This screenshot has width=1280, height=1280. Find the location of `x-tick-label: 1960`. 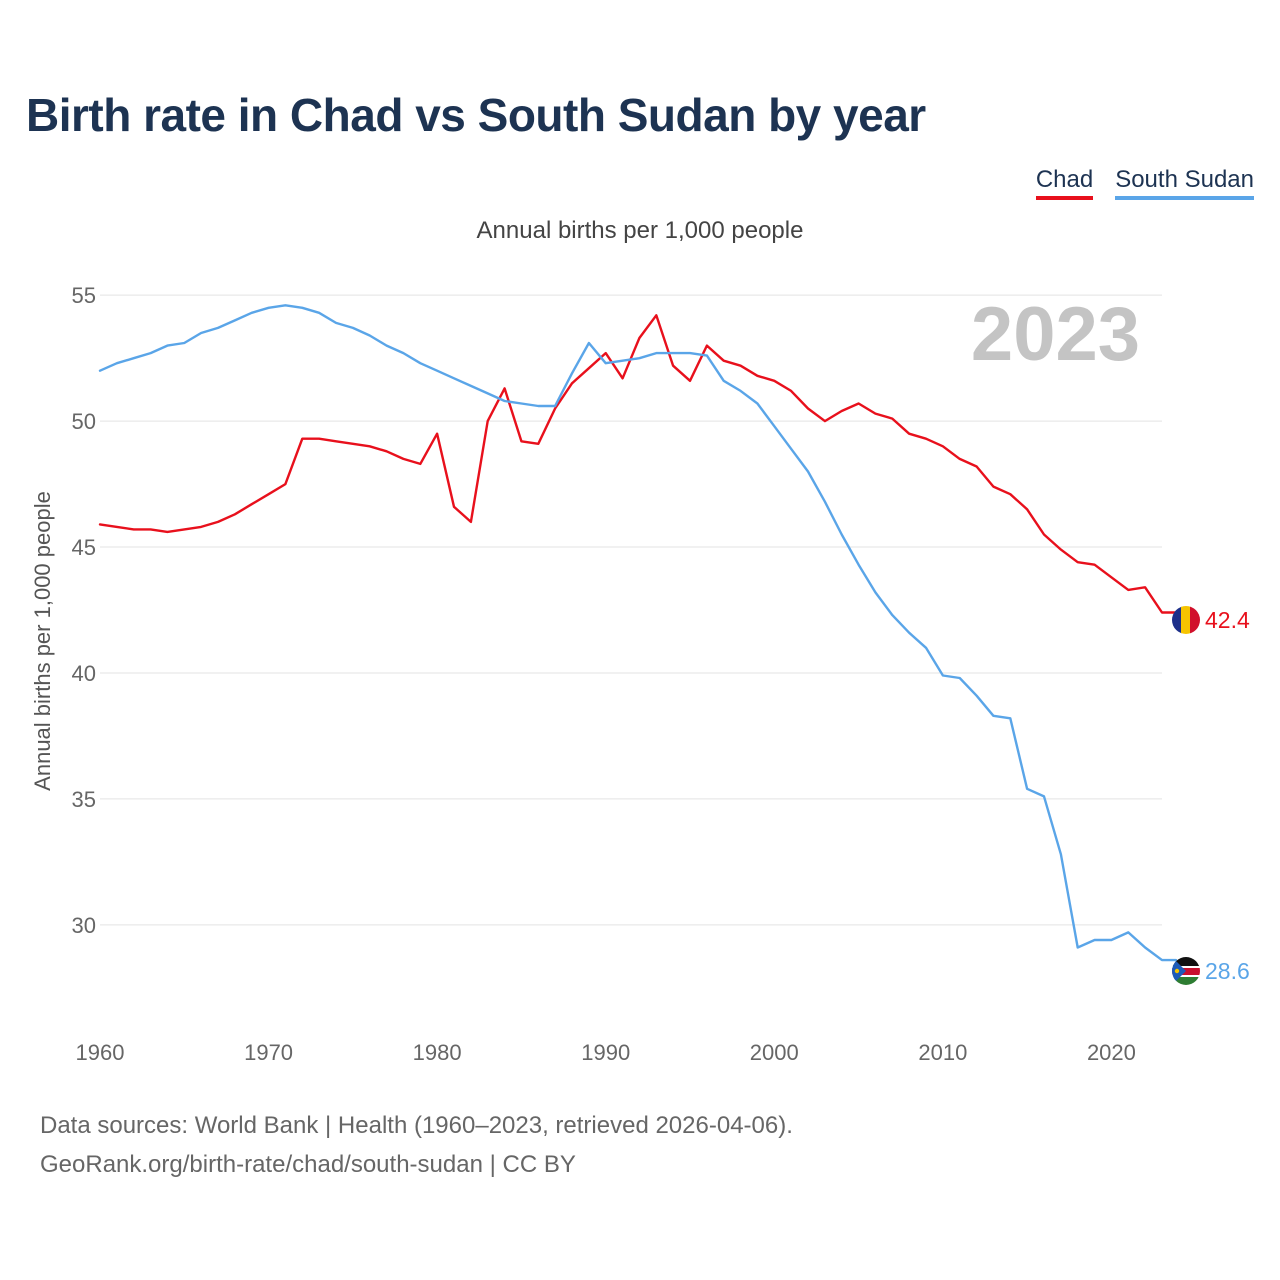

x-tick-label: 1960 is located at coordinates (100, 1052).